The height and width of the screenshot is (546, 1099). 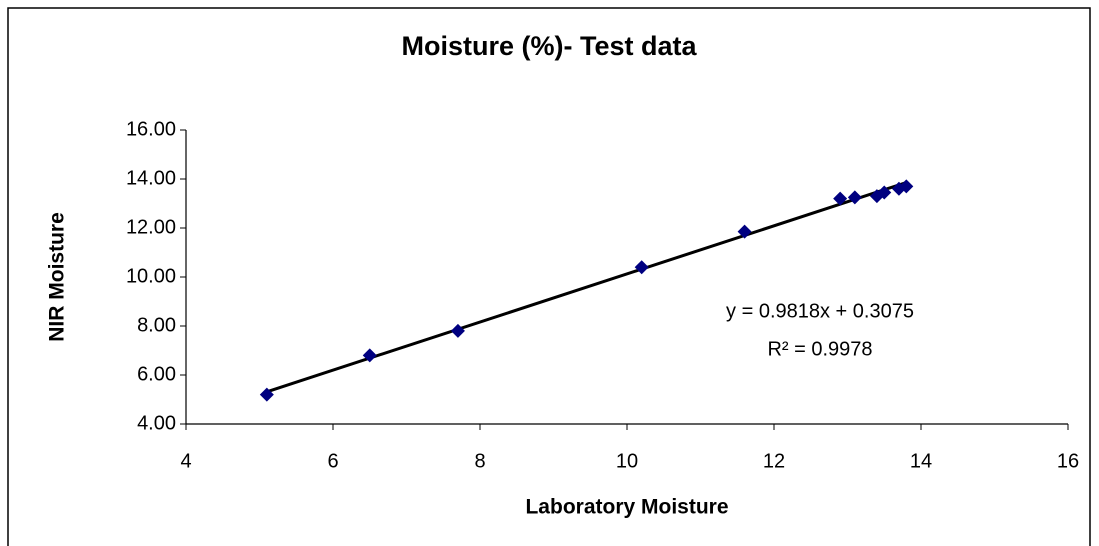 I want to click on x-tick-label: 12, so click(x=774, y=461).